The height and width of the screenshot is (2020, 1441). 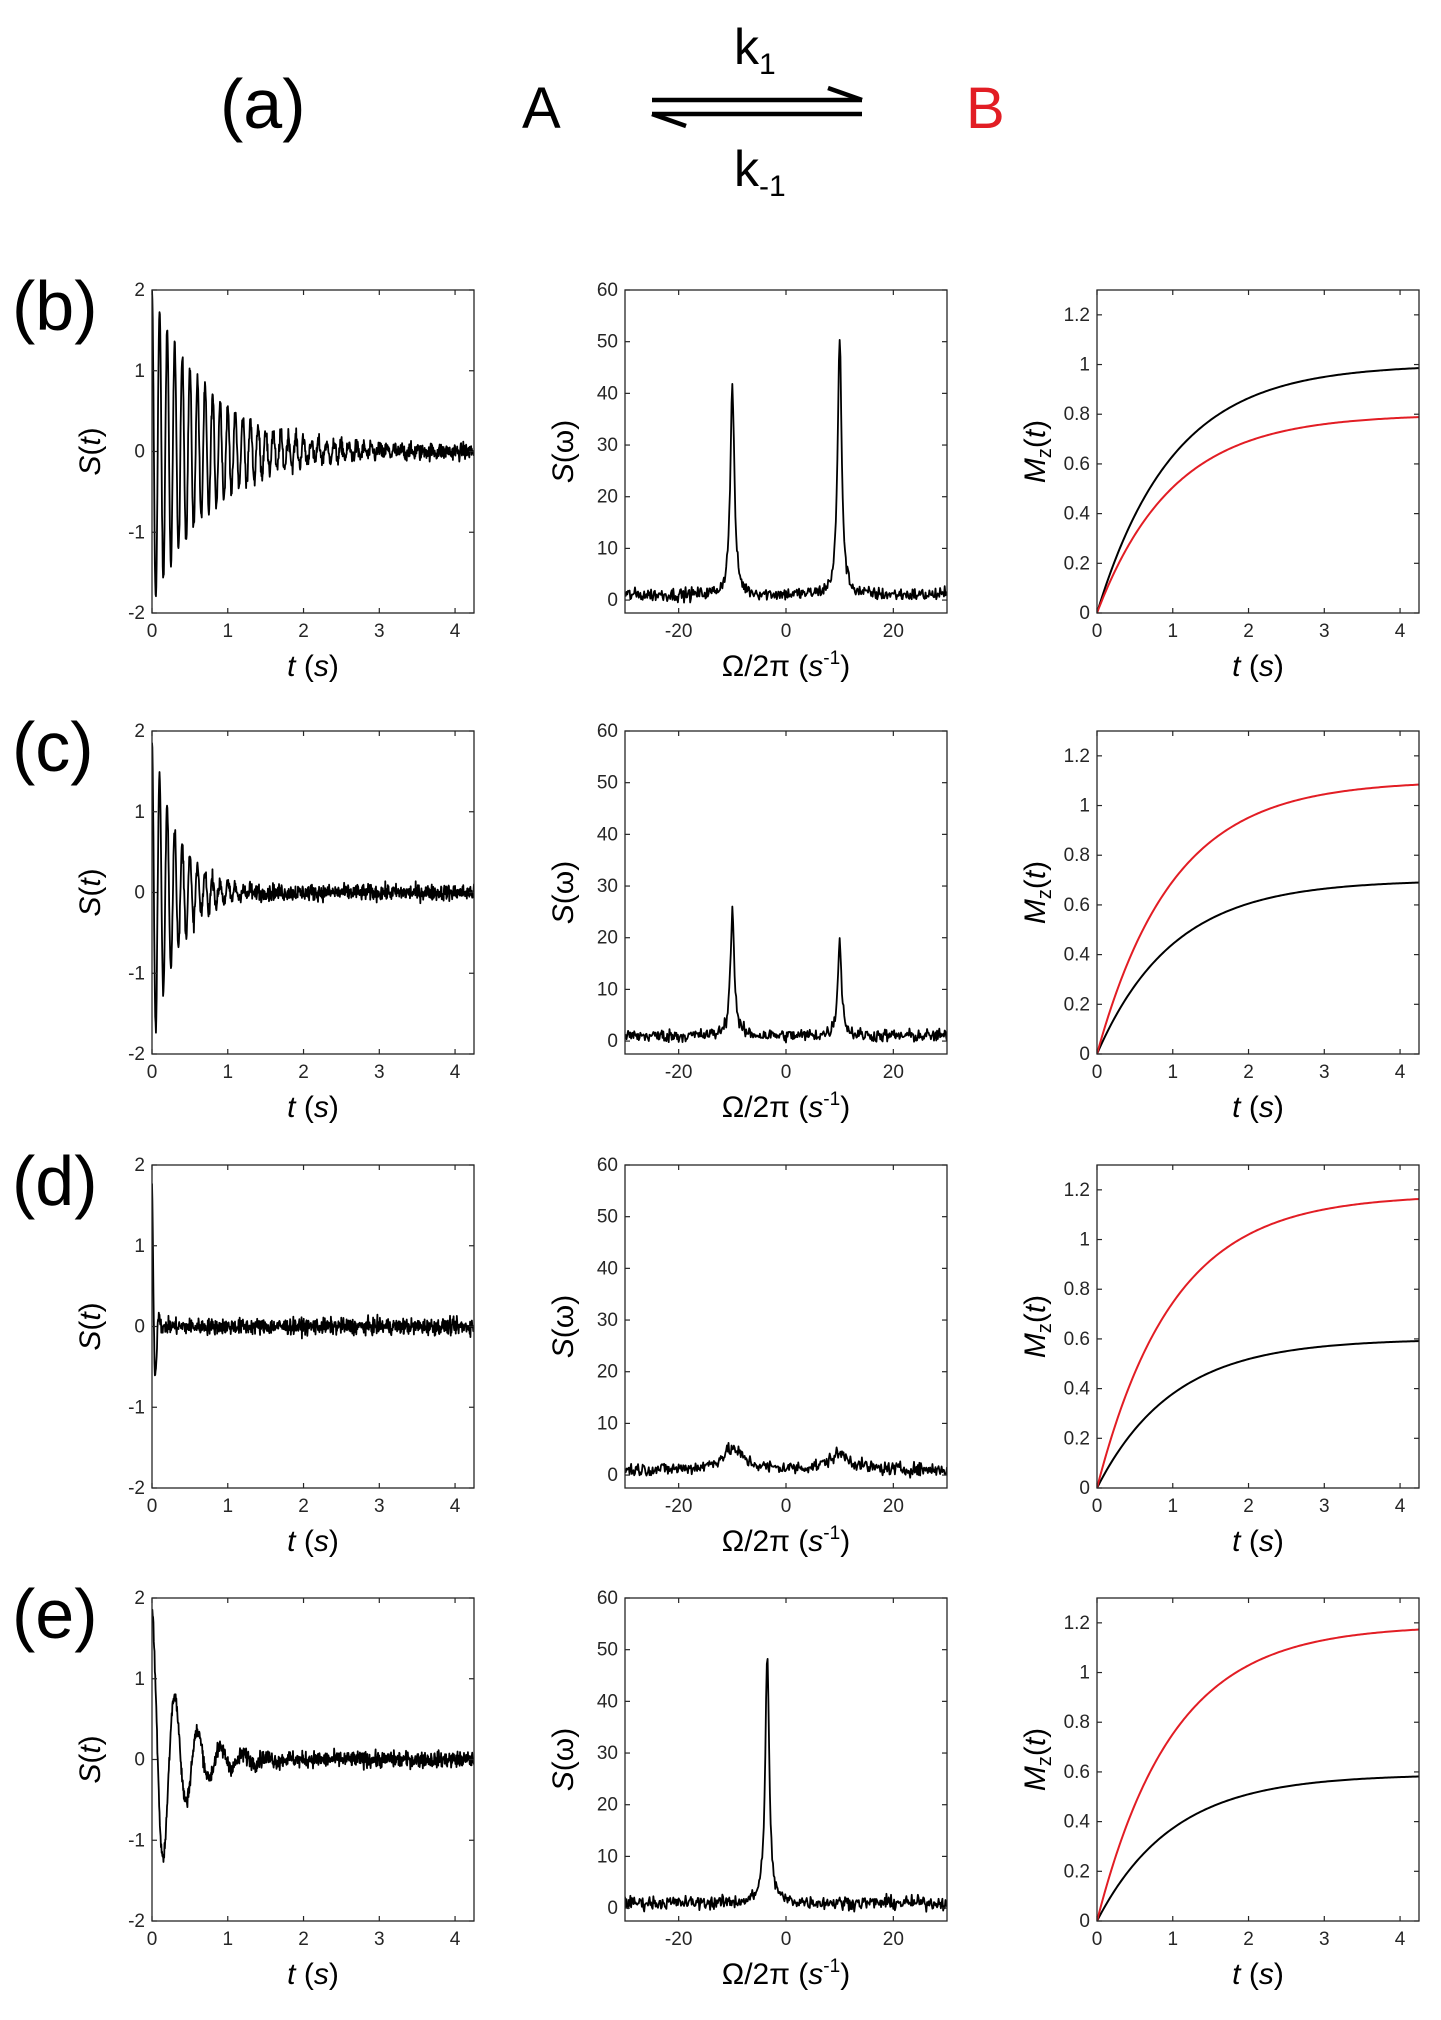 What do you see at coordinates (313, 1735) in the screenshot?
I see `signal-line` at bounding box center [313, 1735].